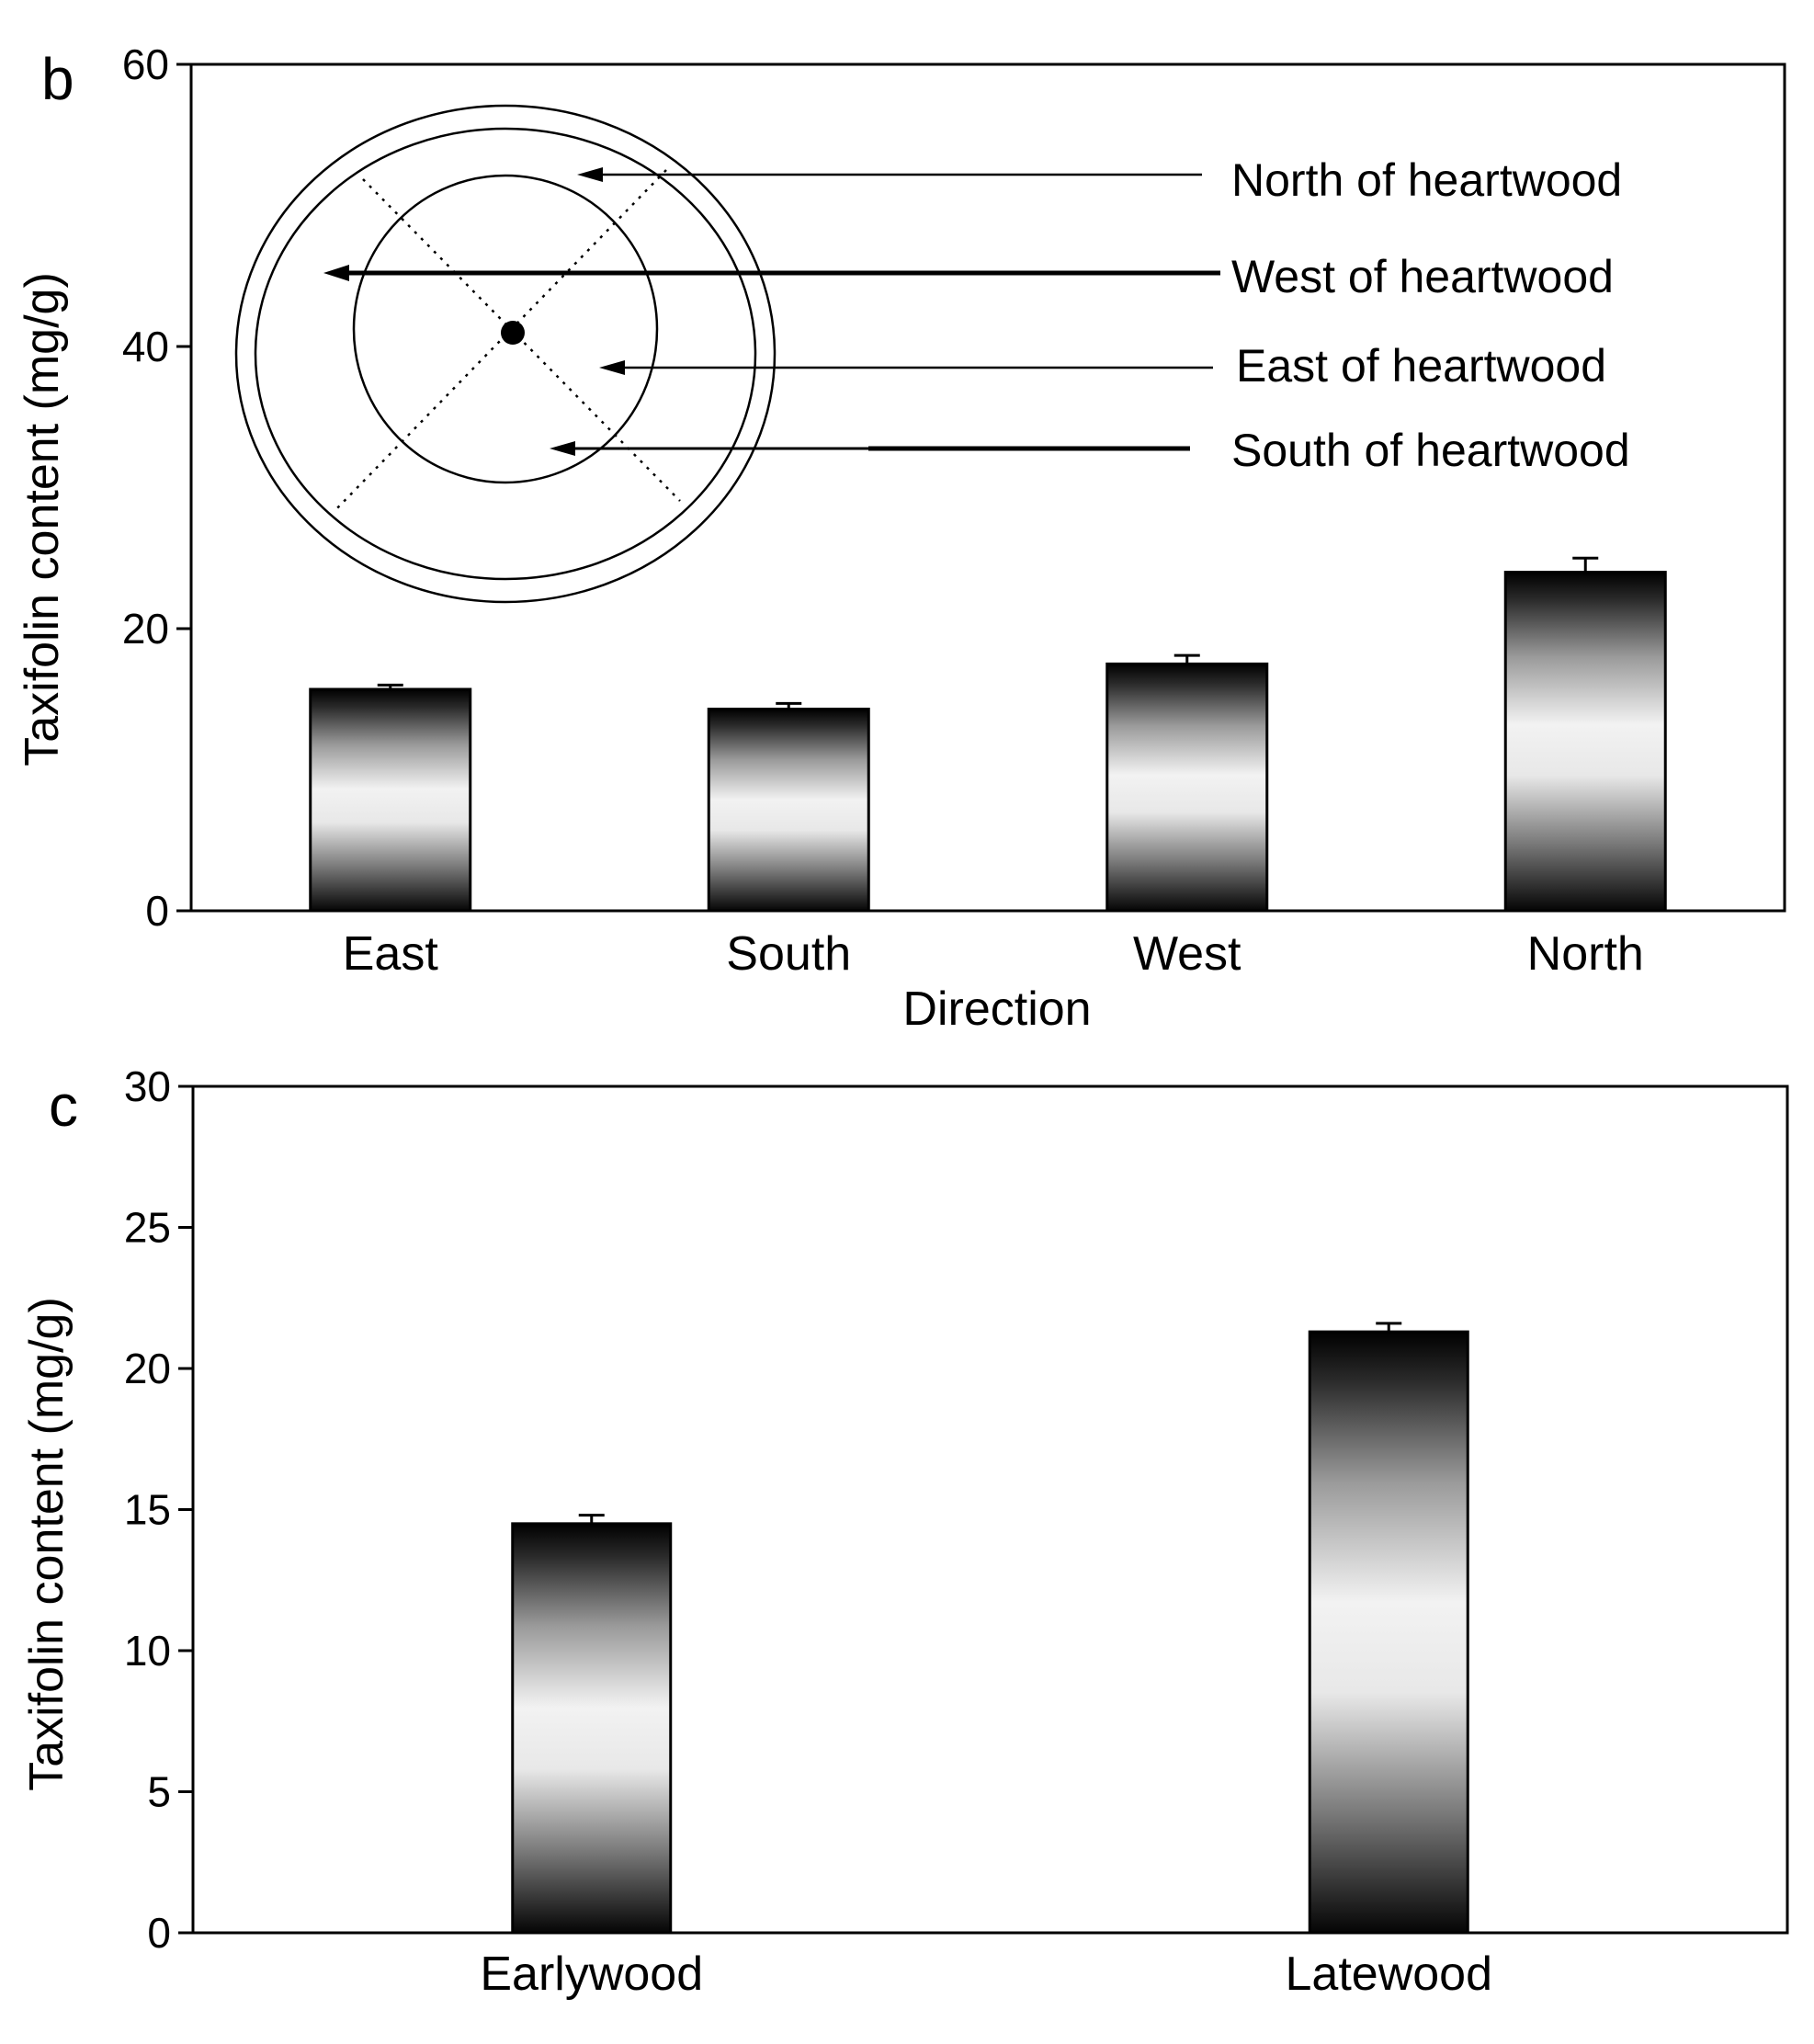 The height and width of the screenshot is (2044, 1814). Describe the element at coordinates (159, 1792) in the screenshot. I see `y-tick-label: 5` at that location.